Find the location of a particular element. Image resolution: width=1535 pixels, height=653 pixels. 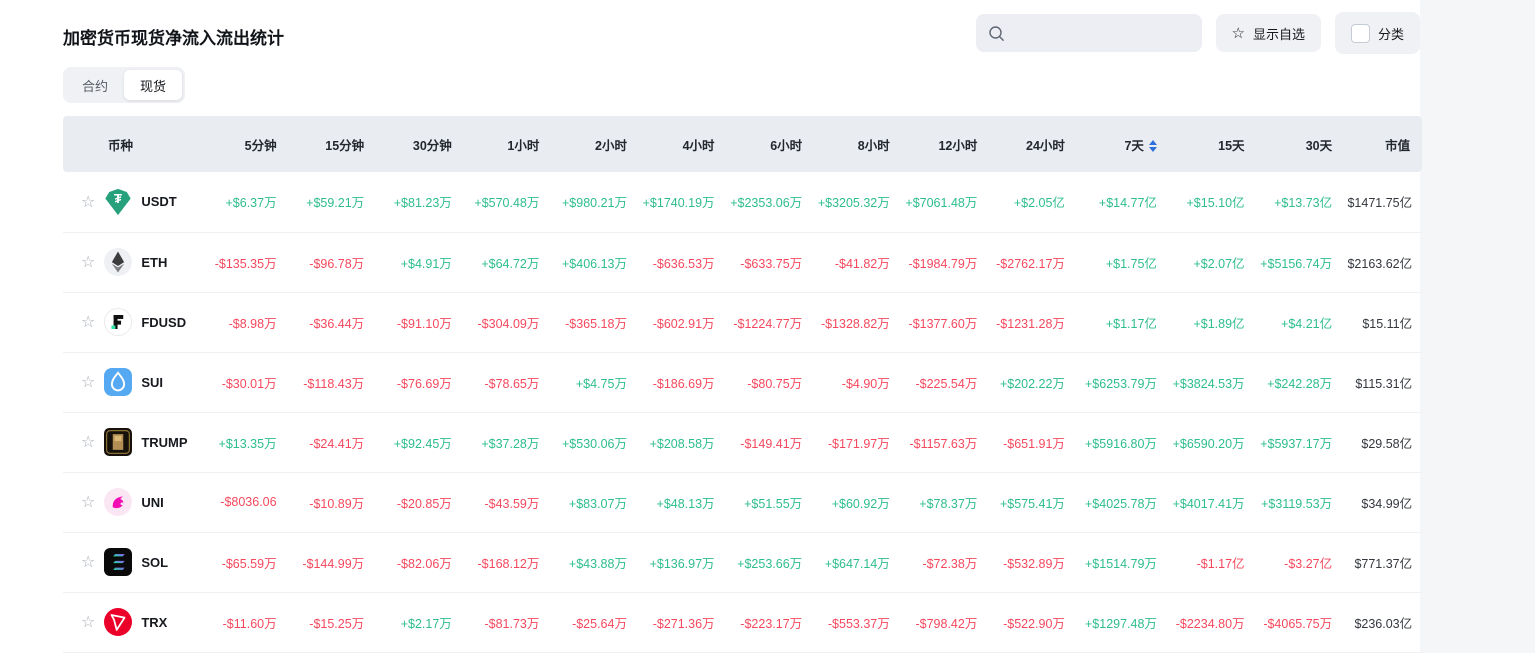

flow-value-cell: +$1.75亿 is located at coordinates (1112, 262).